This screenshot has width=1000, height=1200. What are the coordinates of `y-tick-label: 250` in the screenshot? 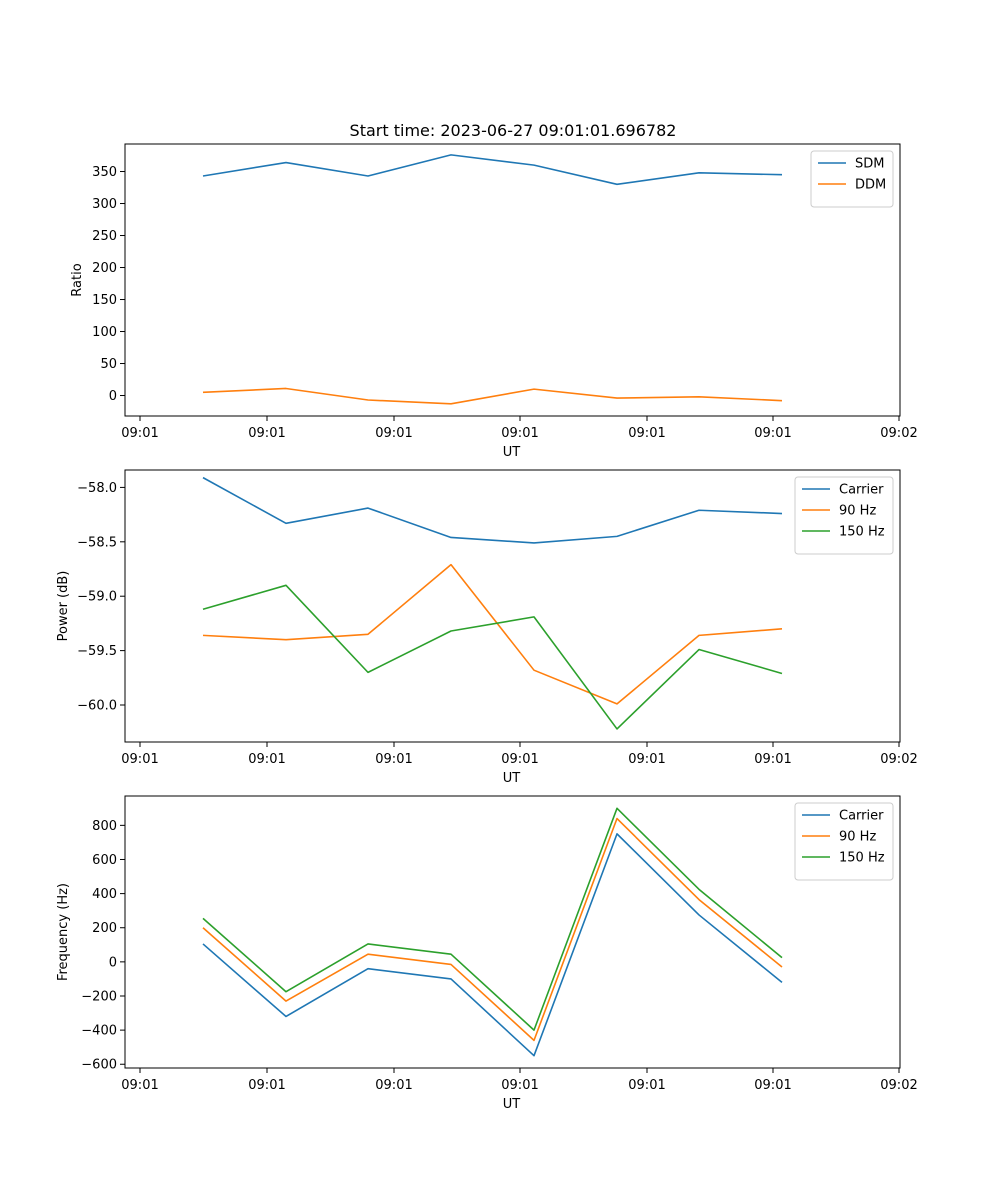 It's located at (104, 236).